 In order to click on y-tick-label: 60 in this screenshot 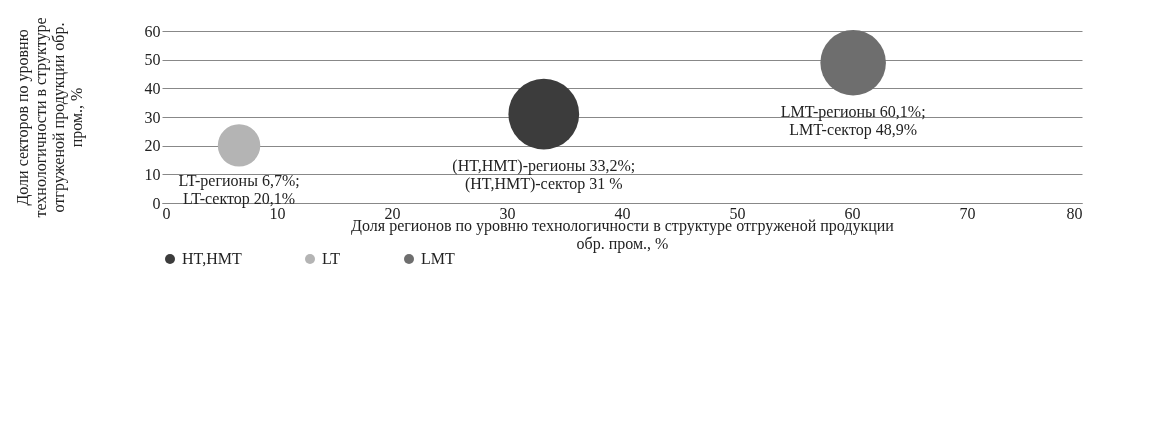, I will do `click(152, 31)`.